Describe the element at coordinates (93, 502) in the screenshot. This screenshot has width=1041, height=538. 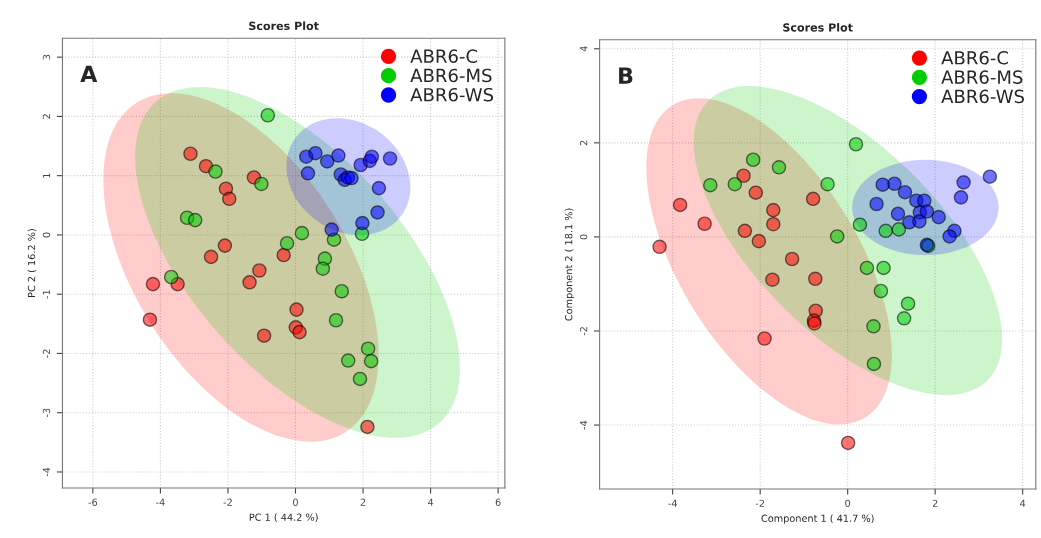
I see `x-tick-label: -6` at that location.